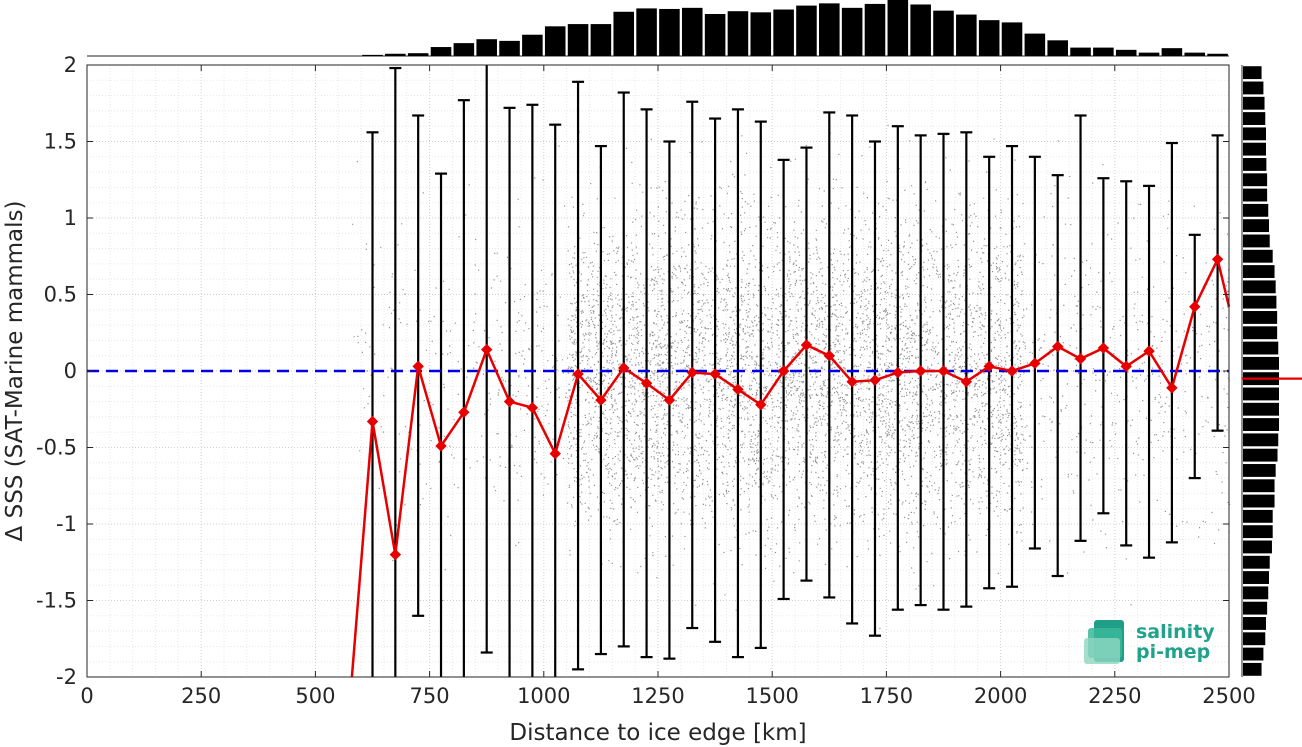 This screenshot has height=747, width=1302. I want to click on x-tick-label: 250, so click(201, 696).